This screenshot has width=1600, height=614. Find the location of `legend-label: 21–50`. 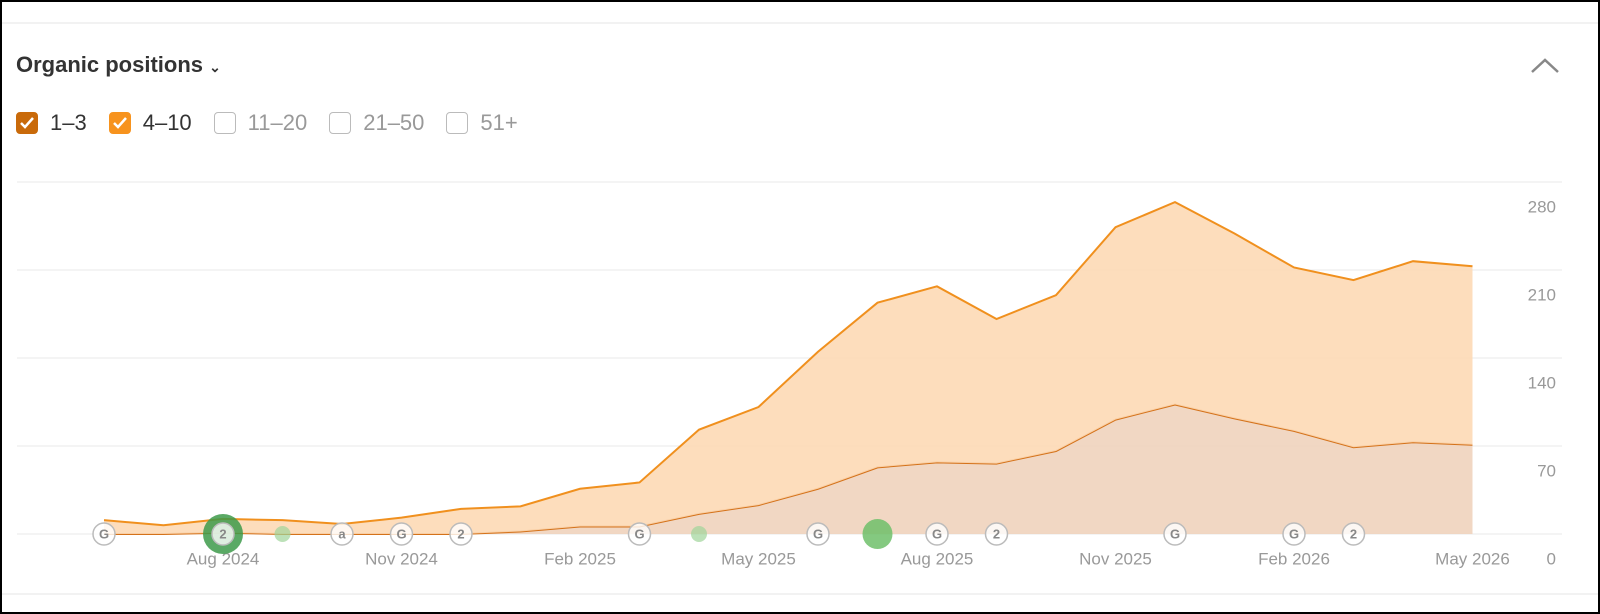

legend-label: 21–50 is located at coordinates (394, 122).